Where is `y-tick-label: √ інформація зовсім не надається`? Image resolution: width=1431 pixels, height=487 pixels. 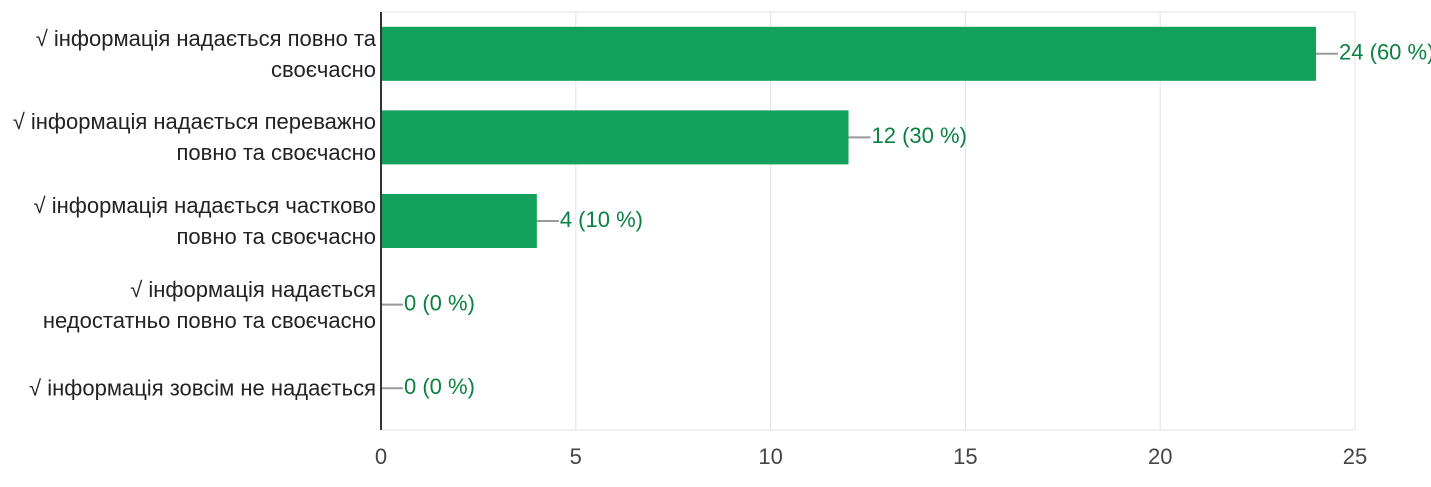
y-tick-label: √ інформація зовсім не надається is located at coordinates (202, 388).